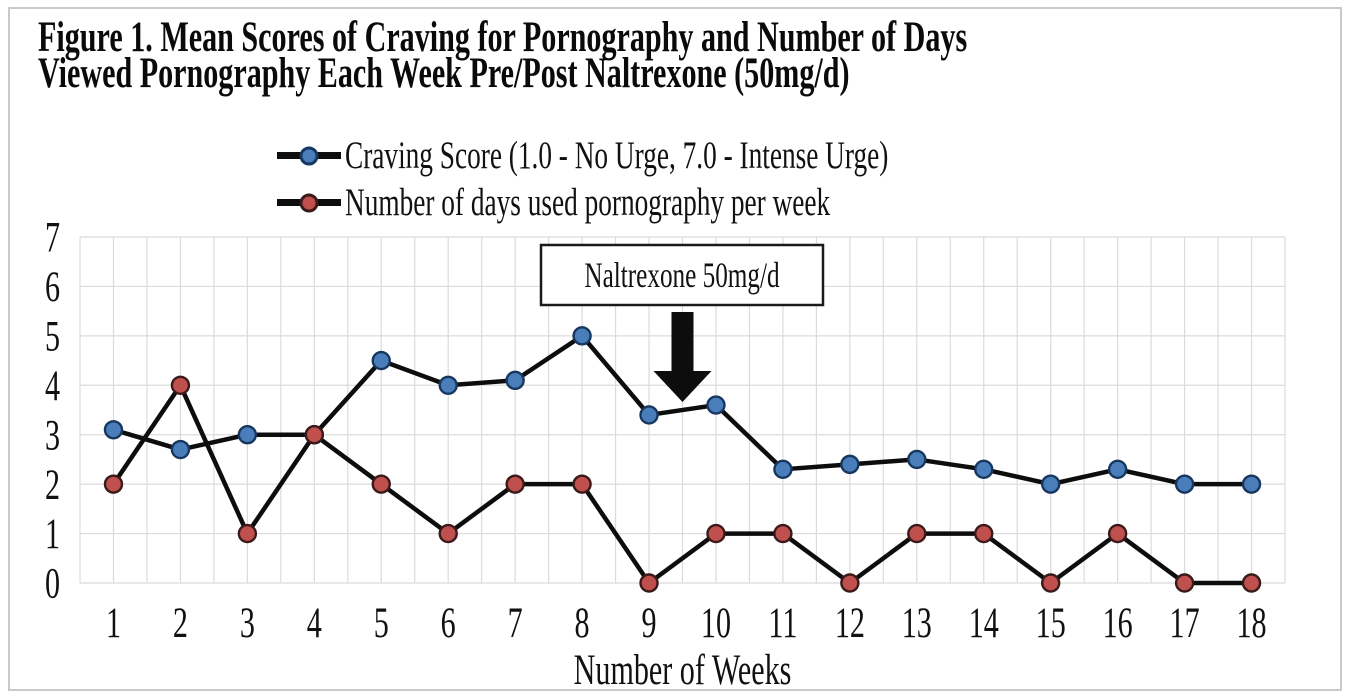 Image resolution: width=1350 pixels, height=700 pixels. Describe the element at coordinates (314, 624) in the screenshot. I see `x-axis-tick-label: 4` at that location.